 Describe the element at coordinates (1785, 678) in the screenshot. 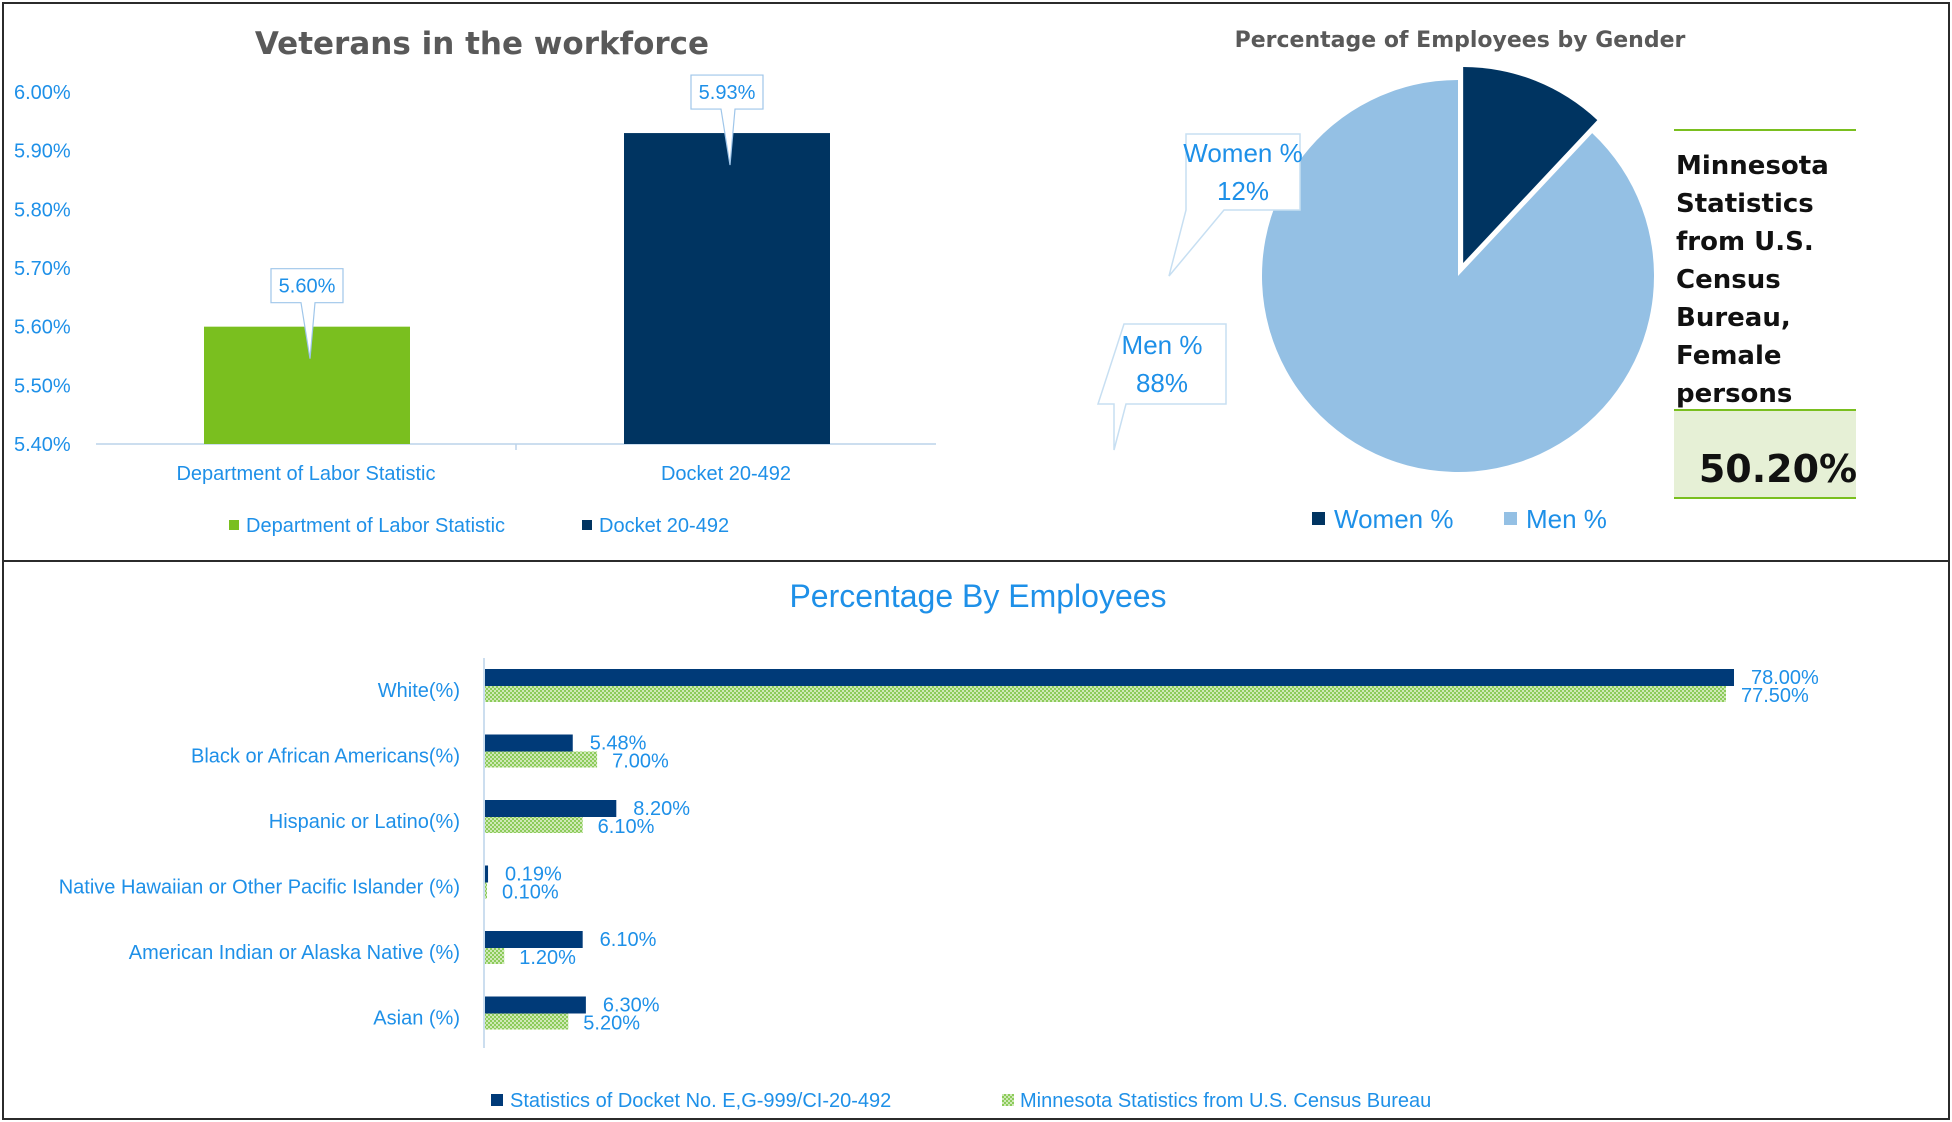

I see `data-label: 78.00%` at that location.